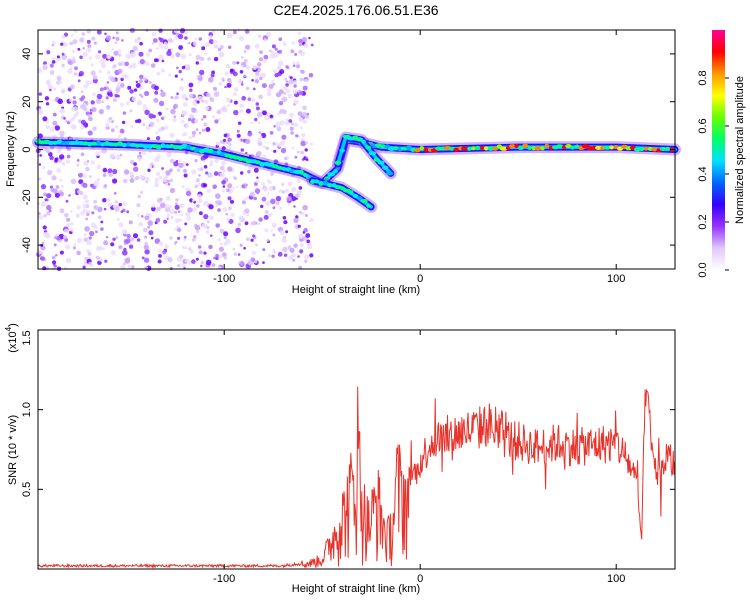 This screenshot has height=600, width=750. What do you see at coordinates (27, 409) in the screenshot?
I see `y-tick-label: 1.0` at bounding box center [27, 409].